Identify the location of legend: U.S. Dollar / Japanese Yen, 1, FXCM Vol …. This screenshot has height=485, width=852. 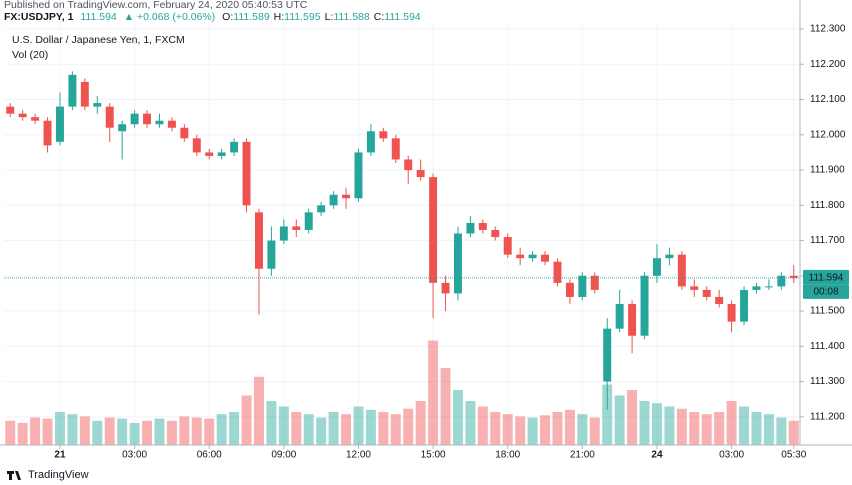
(98, 48).